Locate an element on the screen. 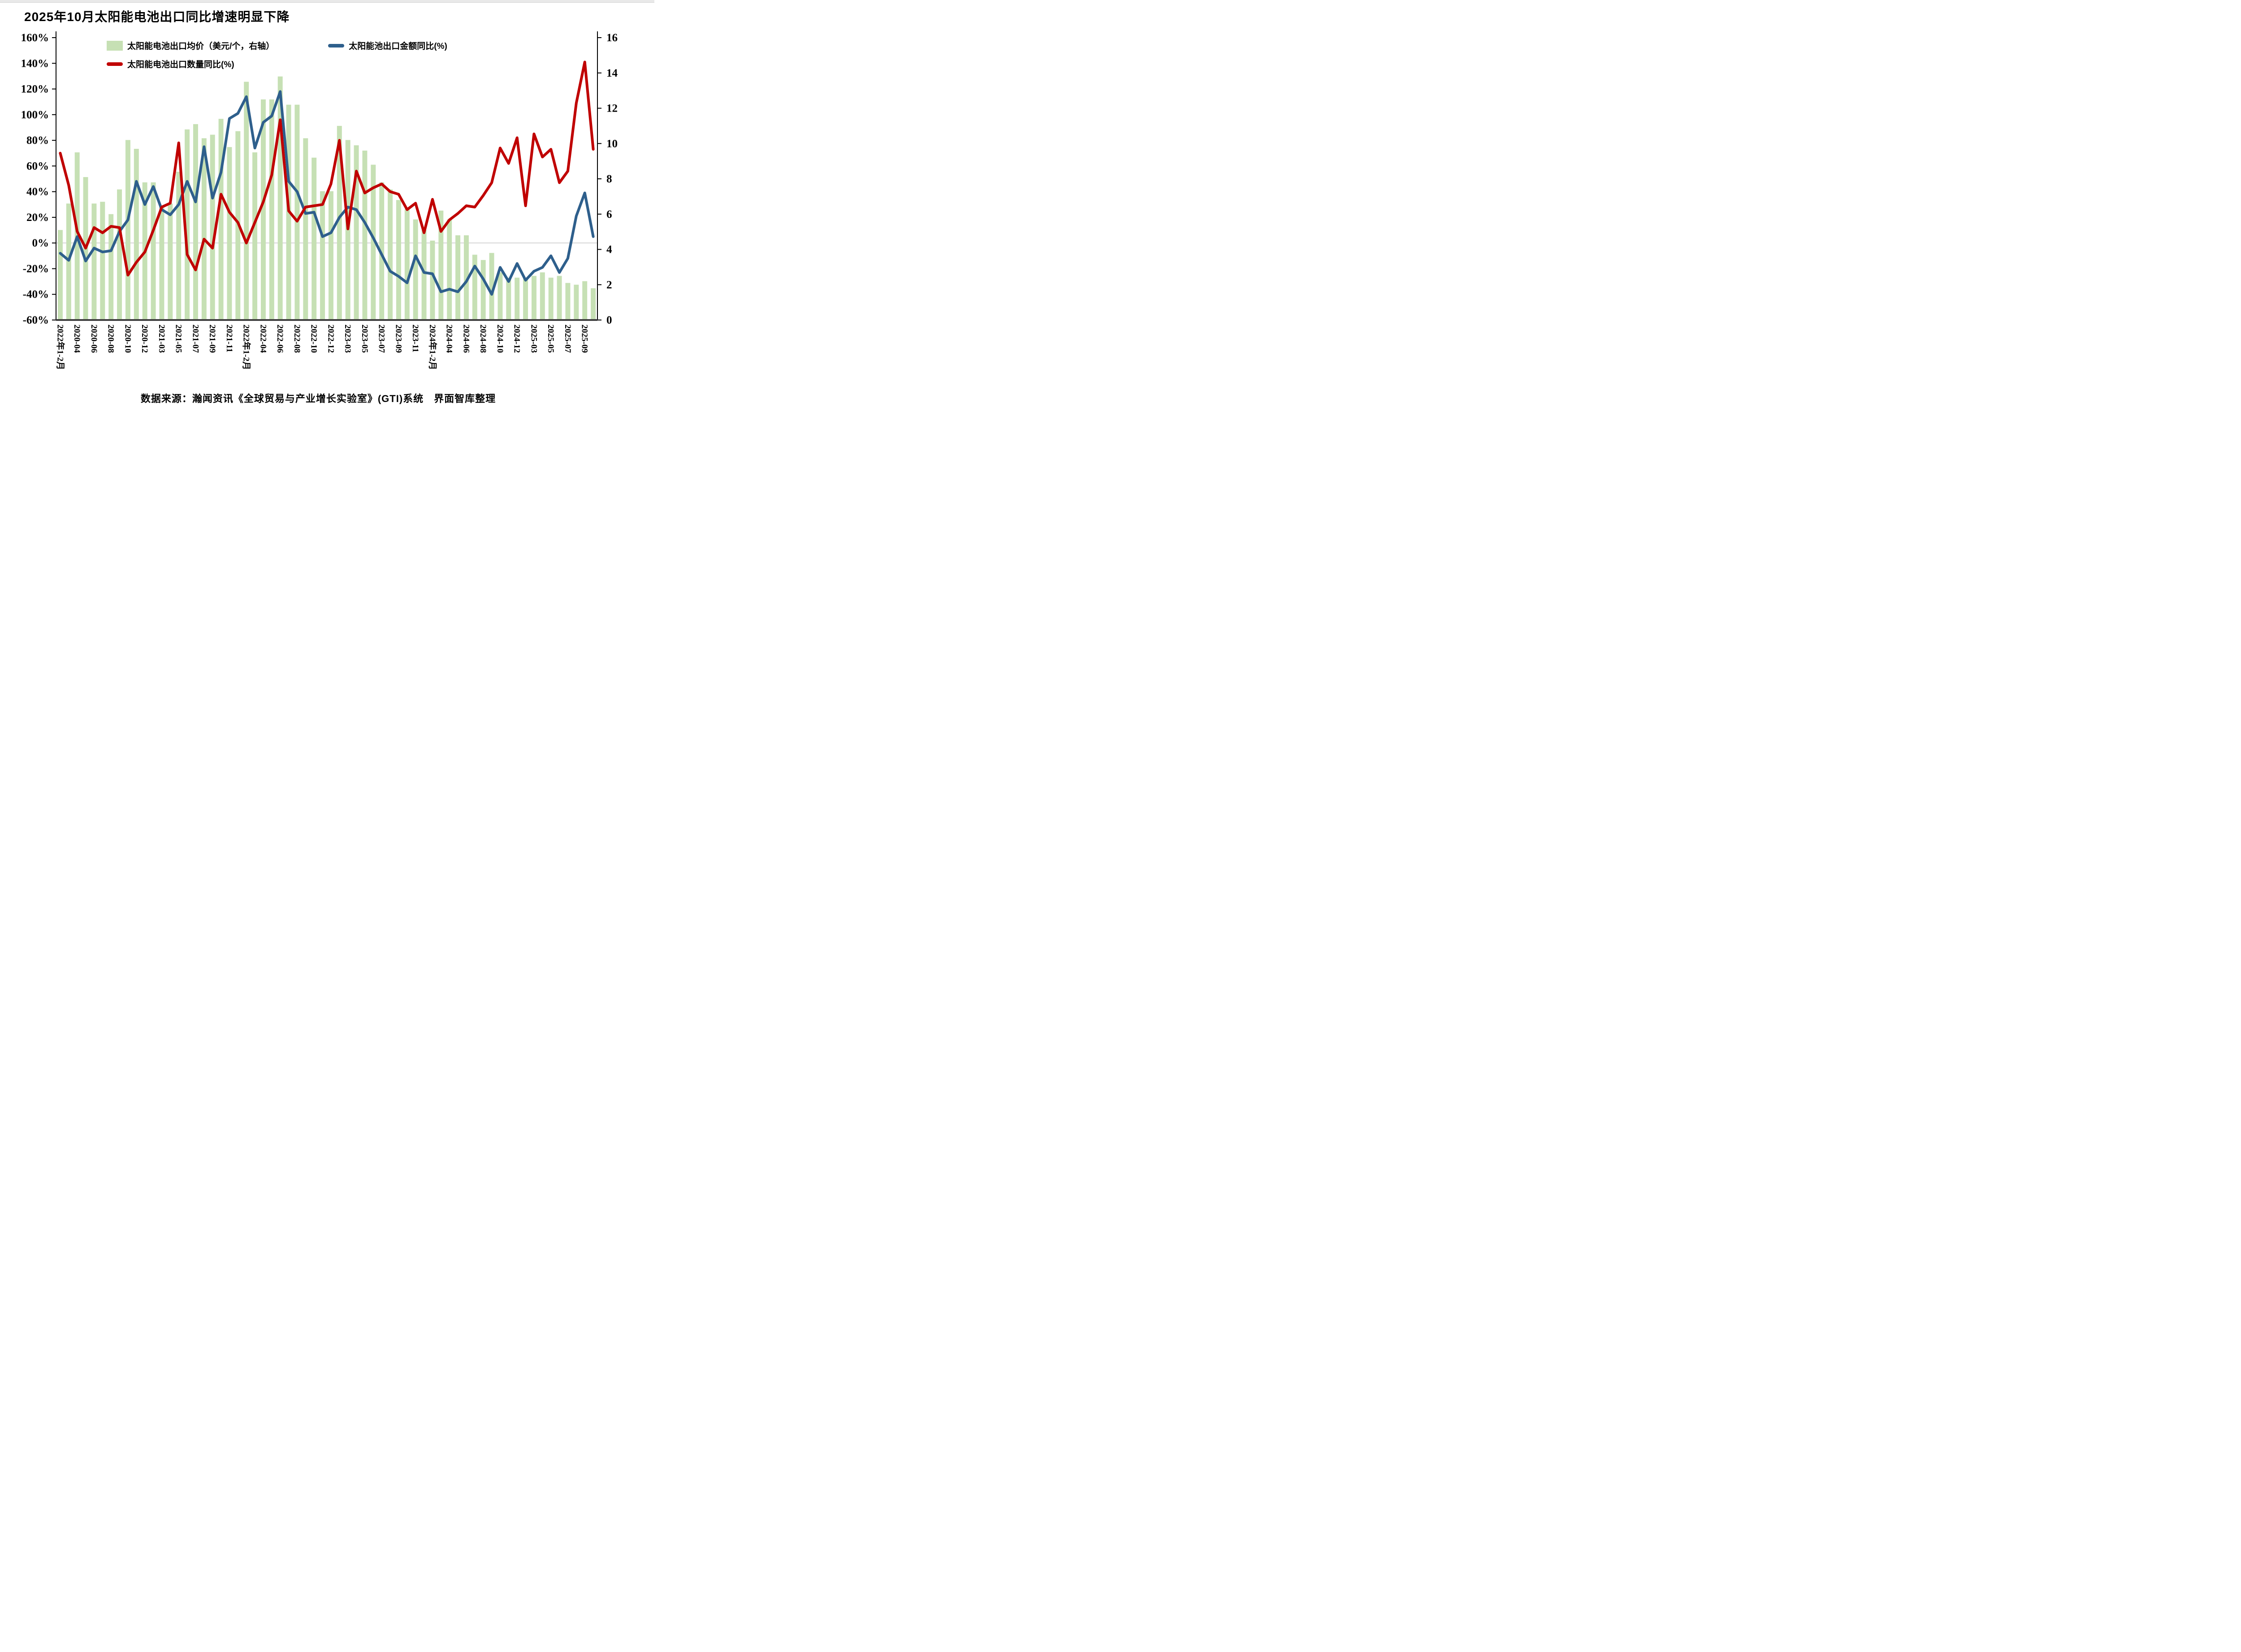 The width and height of the screenshot is (2241, 1652). left-axis-label: -40% is located at coordinates (36, 295).